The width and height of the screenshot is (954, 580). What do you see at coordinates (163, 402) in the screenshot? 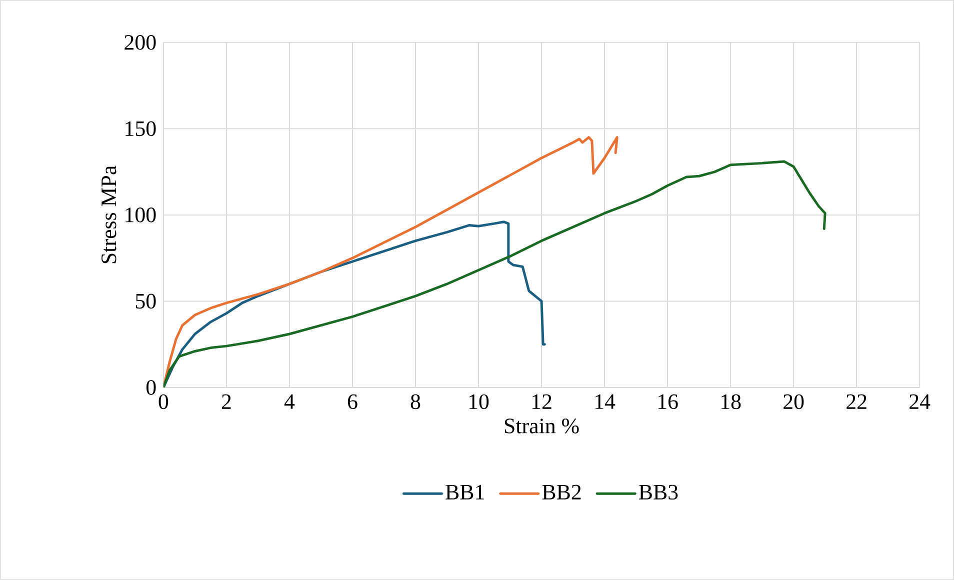
I see `x-tick-label: 0` at bounding box center [163, 402].